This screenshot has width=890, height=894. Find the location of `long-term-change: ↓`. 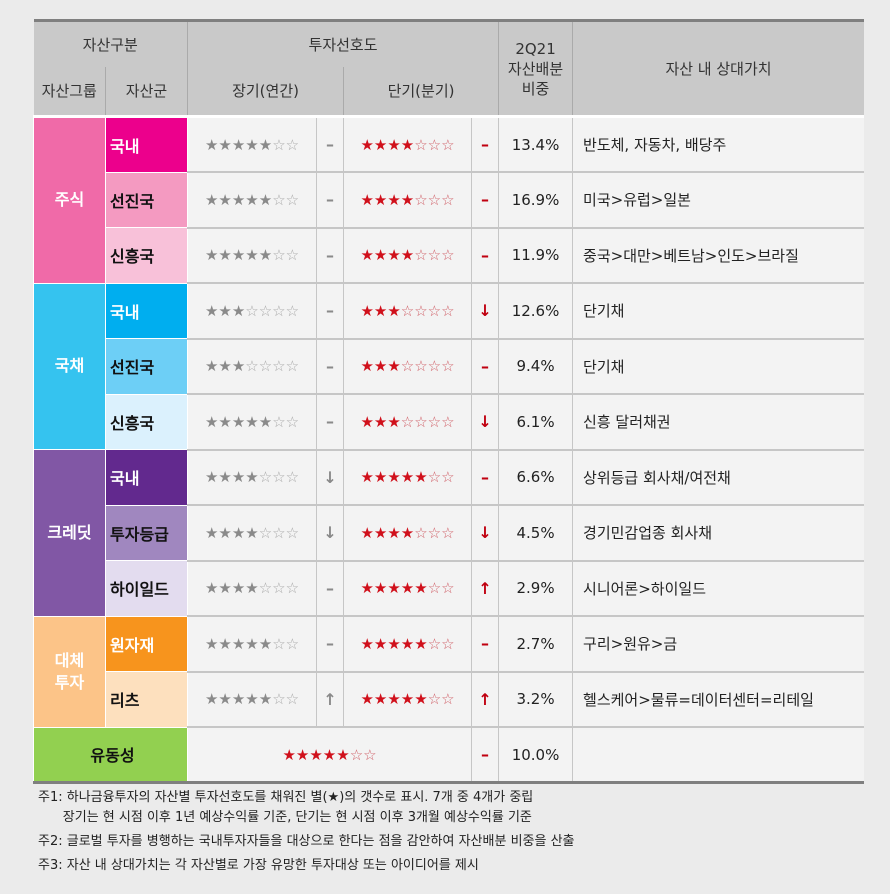

long-term-change: ↓ is located at coordinates (330, 476).